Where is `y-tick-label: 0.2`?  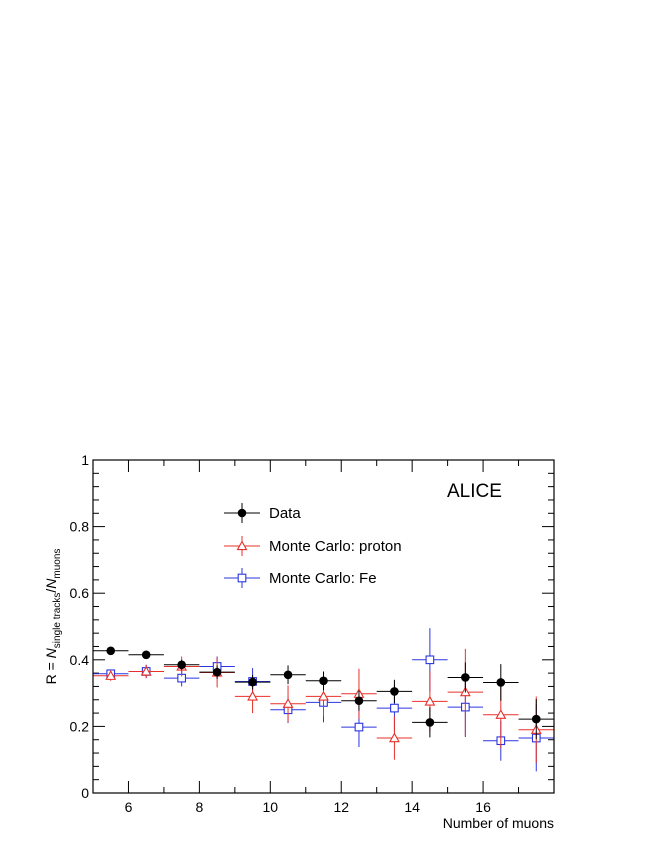
y-tick-label: 0.2 is located at coordinates (80, 726).